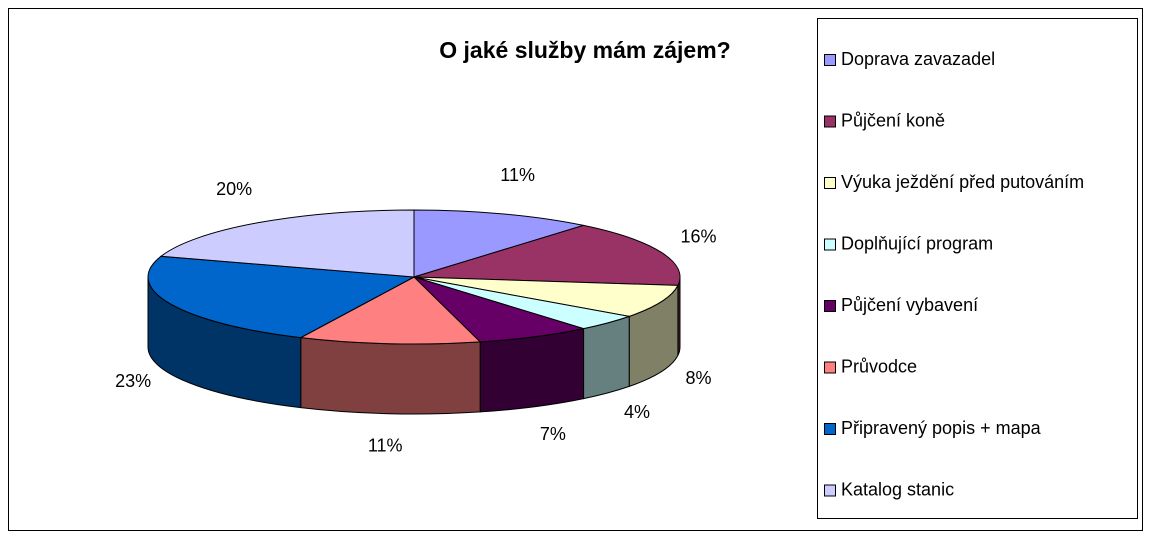 This screenshot has width=1151, height=539. Describe the element at coordinates (897, 489) in the screenshot. I see `legend-label: Katalog stanic` at that location.